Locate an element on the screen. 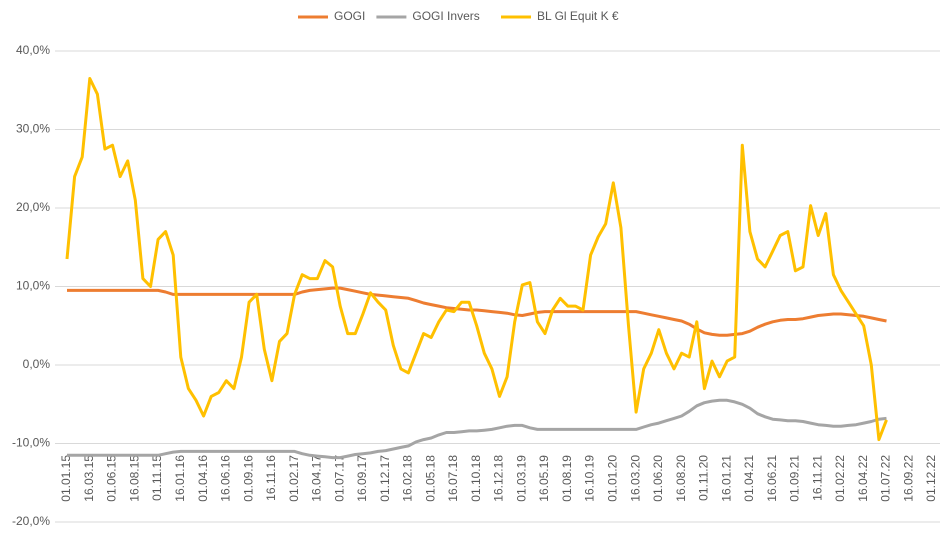 Image resolution: width=950 pixels, height=541 pixels. x-tick-label: 16.12.18 is located at coordinates (499, 478).